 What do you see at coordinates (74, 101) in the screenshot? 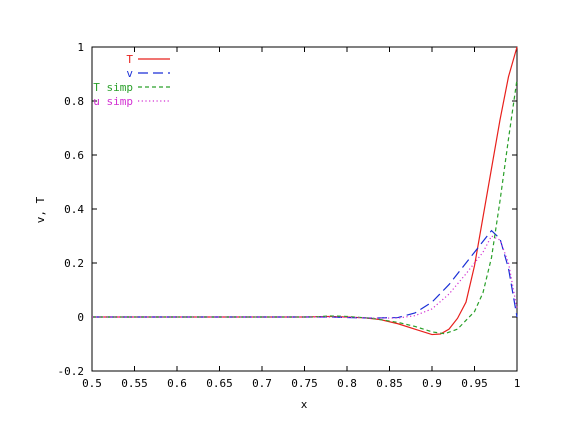
I see `y-tick-label: 0.8` at bounding box center [74, 101].